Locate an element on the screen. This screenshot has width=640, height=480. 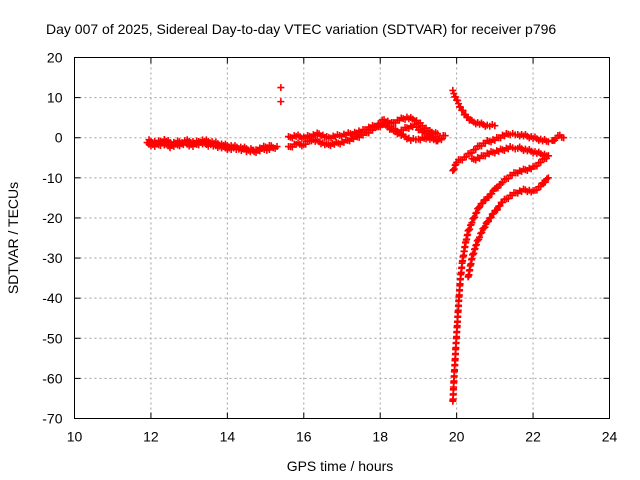
x-tick-label: 14 is located at coordinates (228, 437).